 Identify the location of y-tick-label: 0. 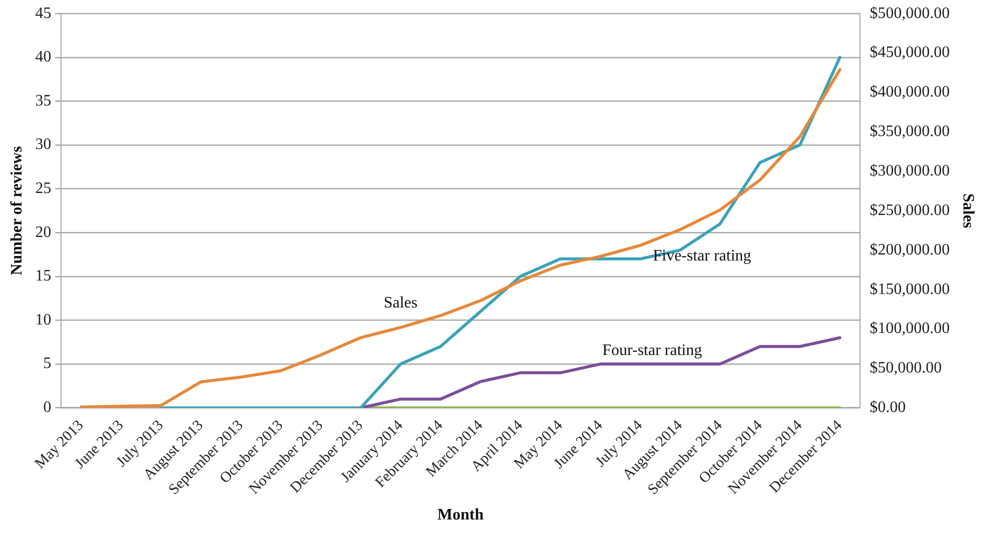
(47, 407).